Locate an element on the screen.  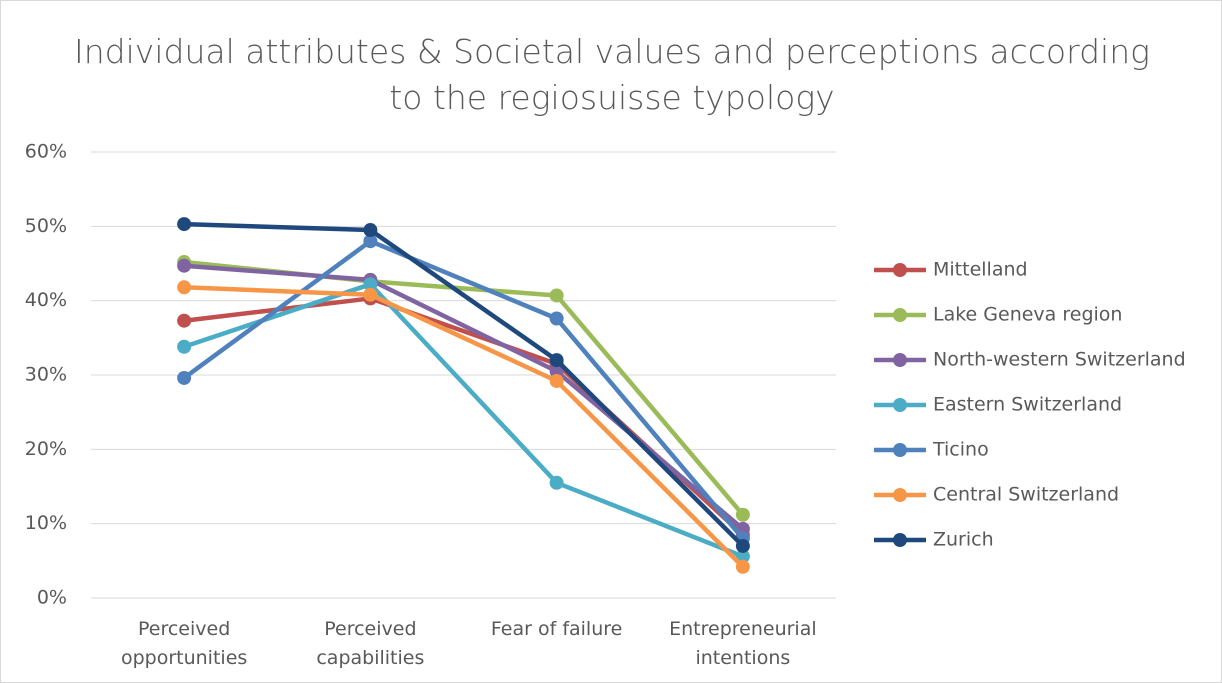
x-tick-label: Entrepreneurial intentions is located at coordinates (743, 643).